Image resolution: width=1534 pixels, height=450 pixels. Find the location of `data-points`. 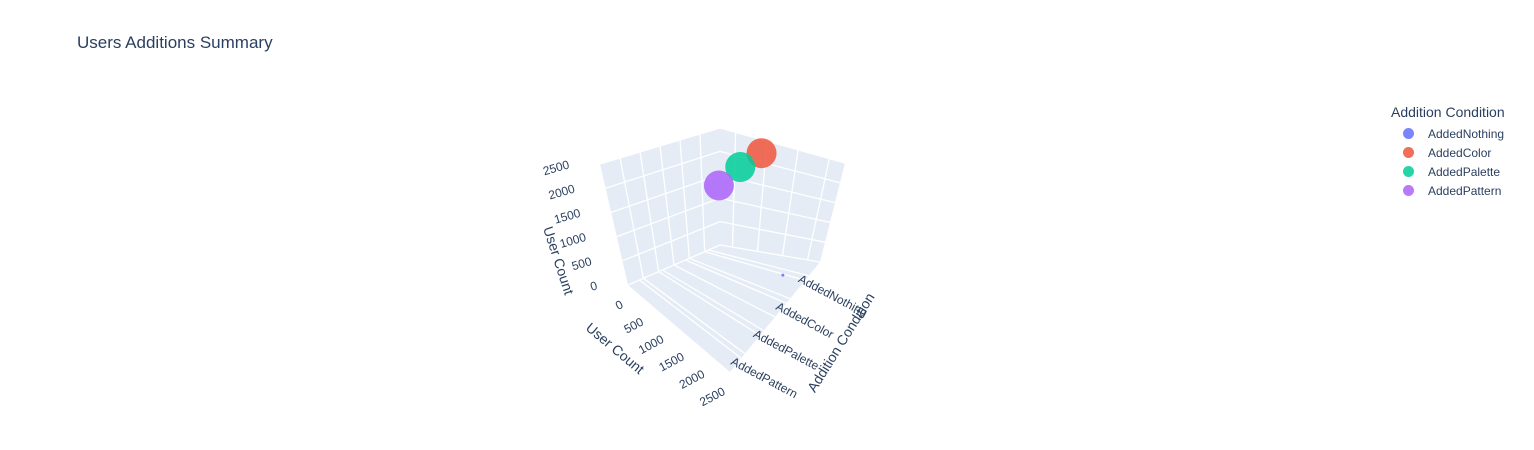

data-points is located at coordinates (744, 207).